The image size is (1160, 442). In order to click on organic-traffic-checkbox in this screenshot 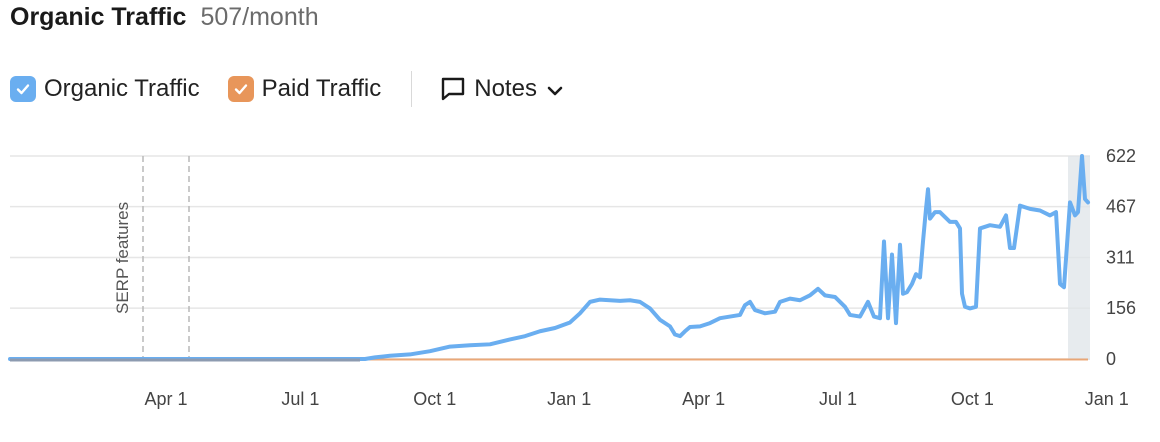, I will do `click(23, 89)`.